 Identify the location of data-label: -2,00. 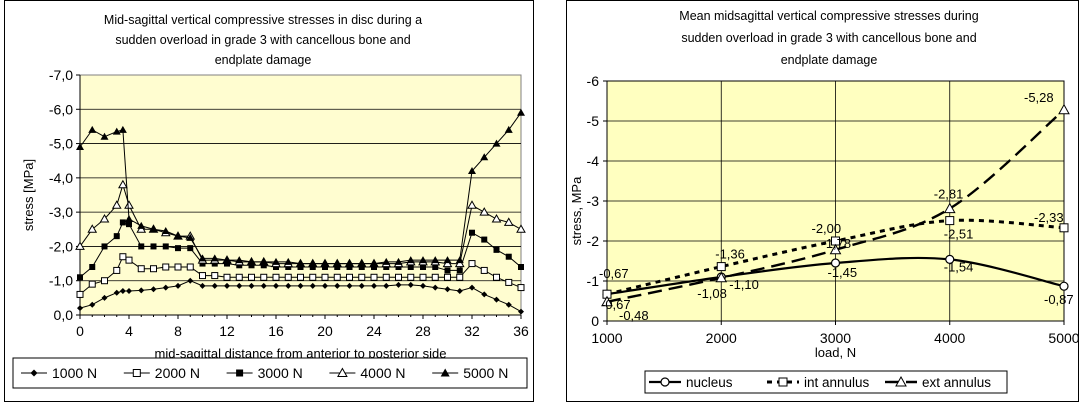
(827, 228).